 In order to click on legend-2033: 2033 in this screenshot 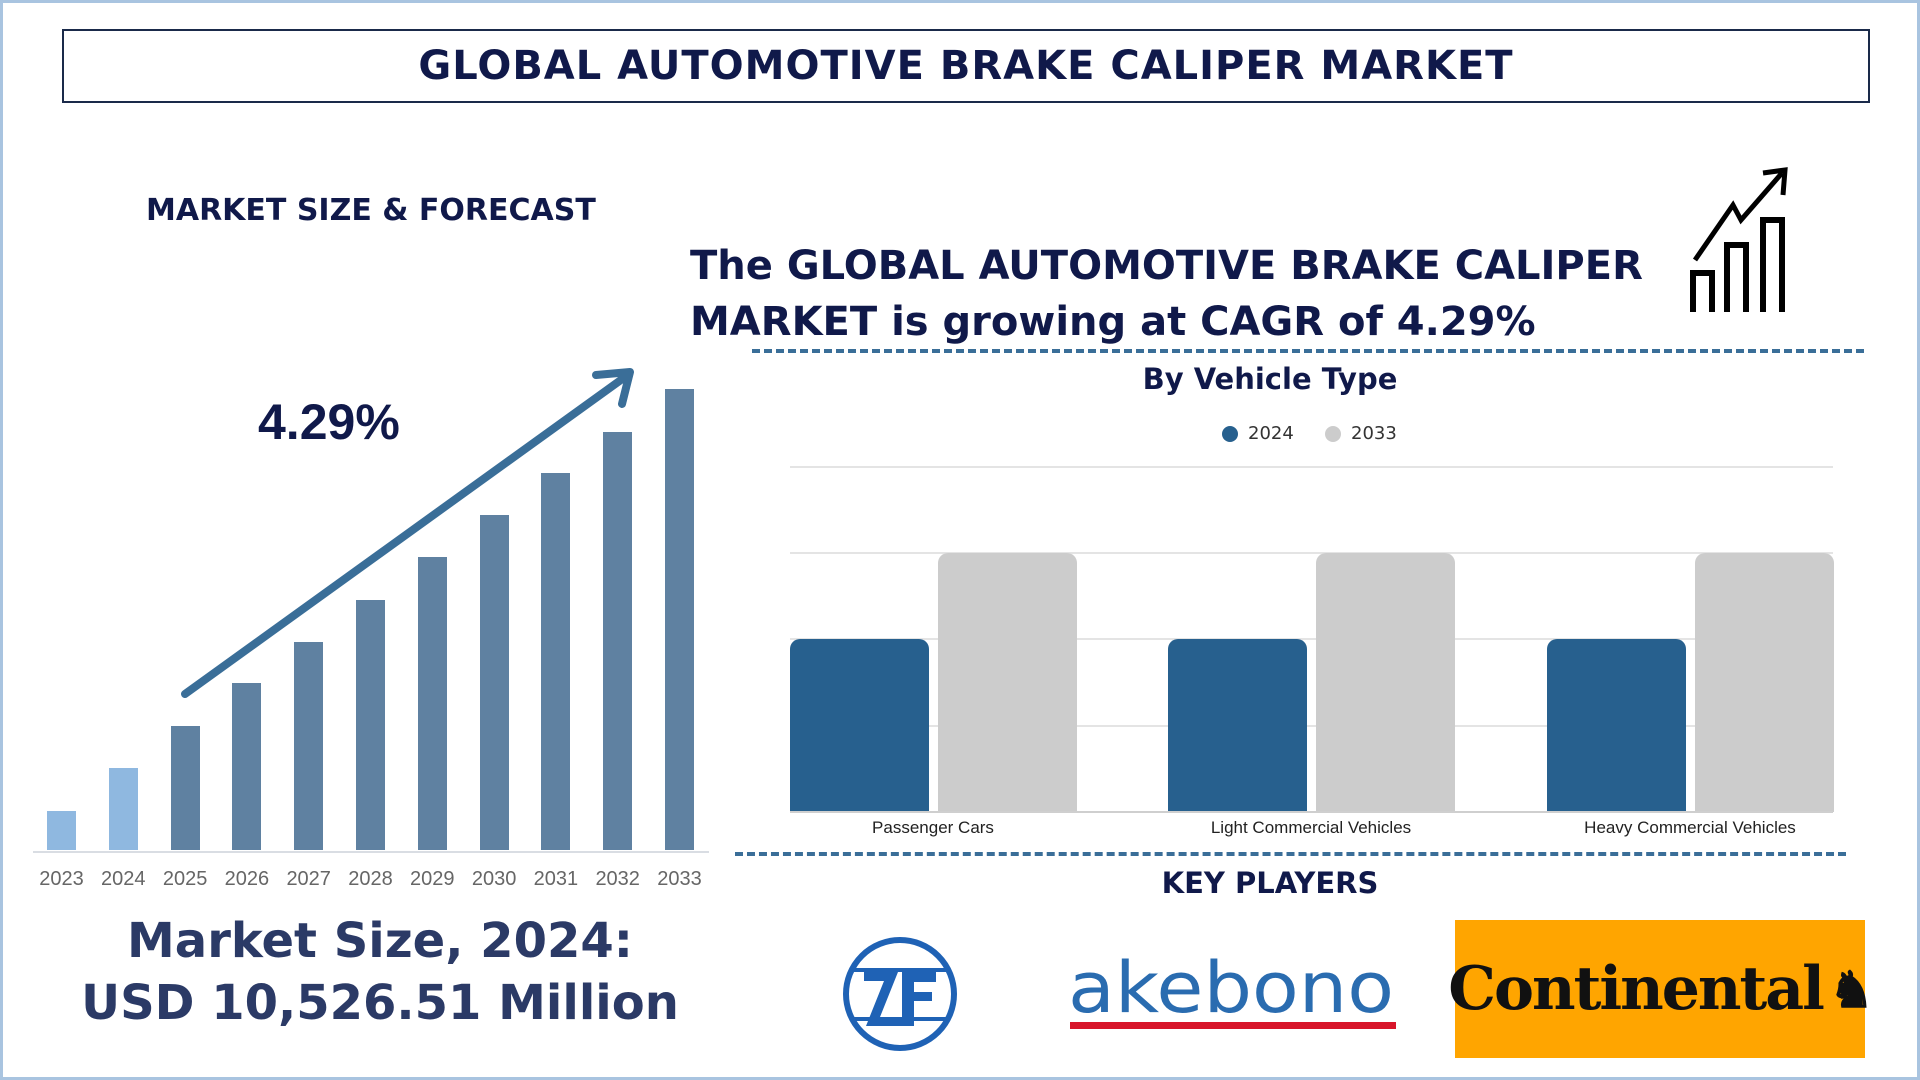, I will do `click(1361, 433)`.